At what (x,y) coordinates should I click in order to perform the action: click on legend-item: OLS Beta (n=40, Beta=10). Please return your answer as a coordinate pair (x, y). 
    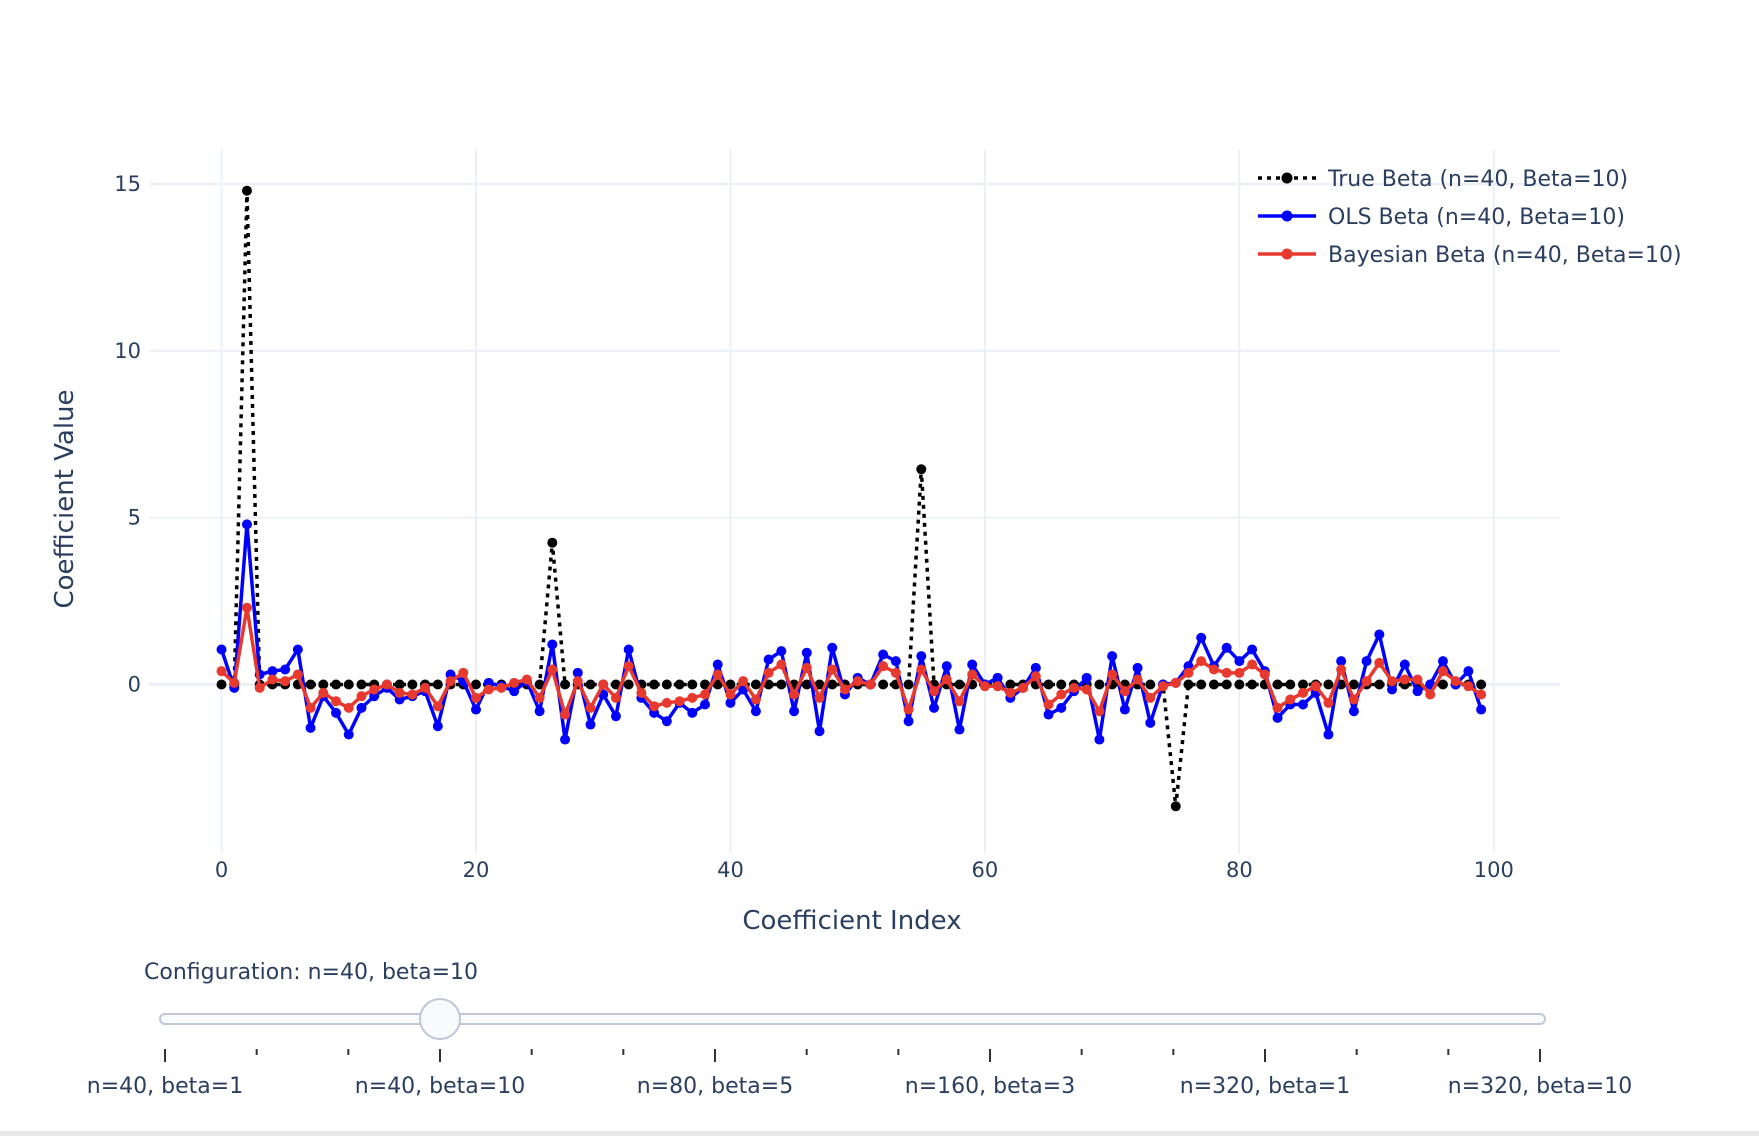
    Looking at the image, I should click on (1441, 217).